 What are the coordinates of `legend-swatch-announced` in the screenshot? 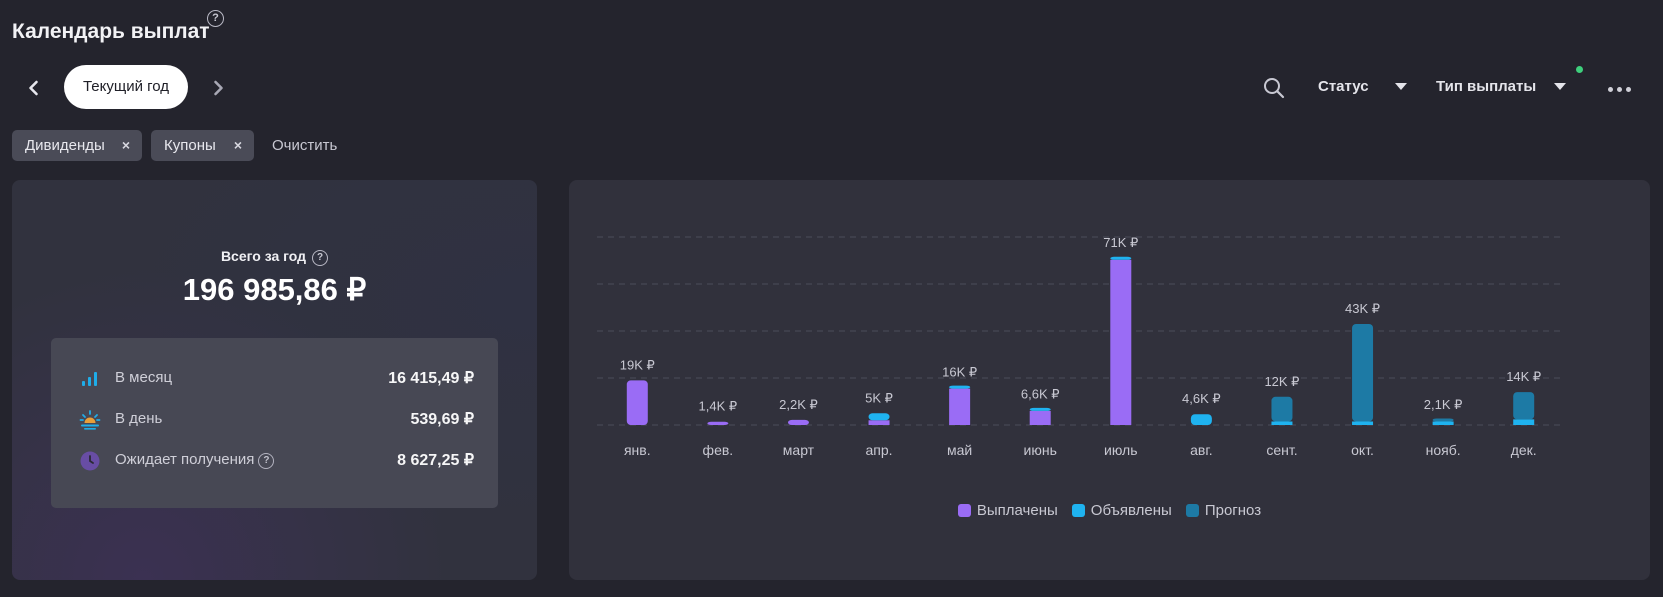 It's located at (1078, 510).